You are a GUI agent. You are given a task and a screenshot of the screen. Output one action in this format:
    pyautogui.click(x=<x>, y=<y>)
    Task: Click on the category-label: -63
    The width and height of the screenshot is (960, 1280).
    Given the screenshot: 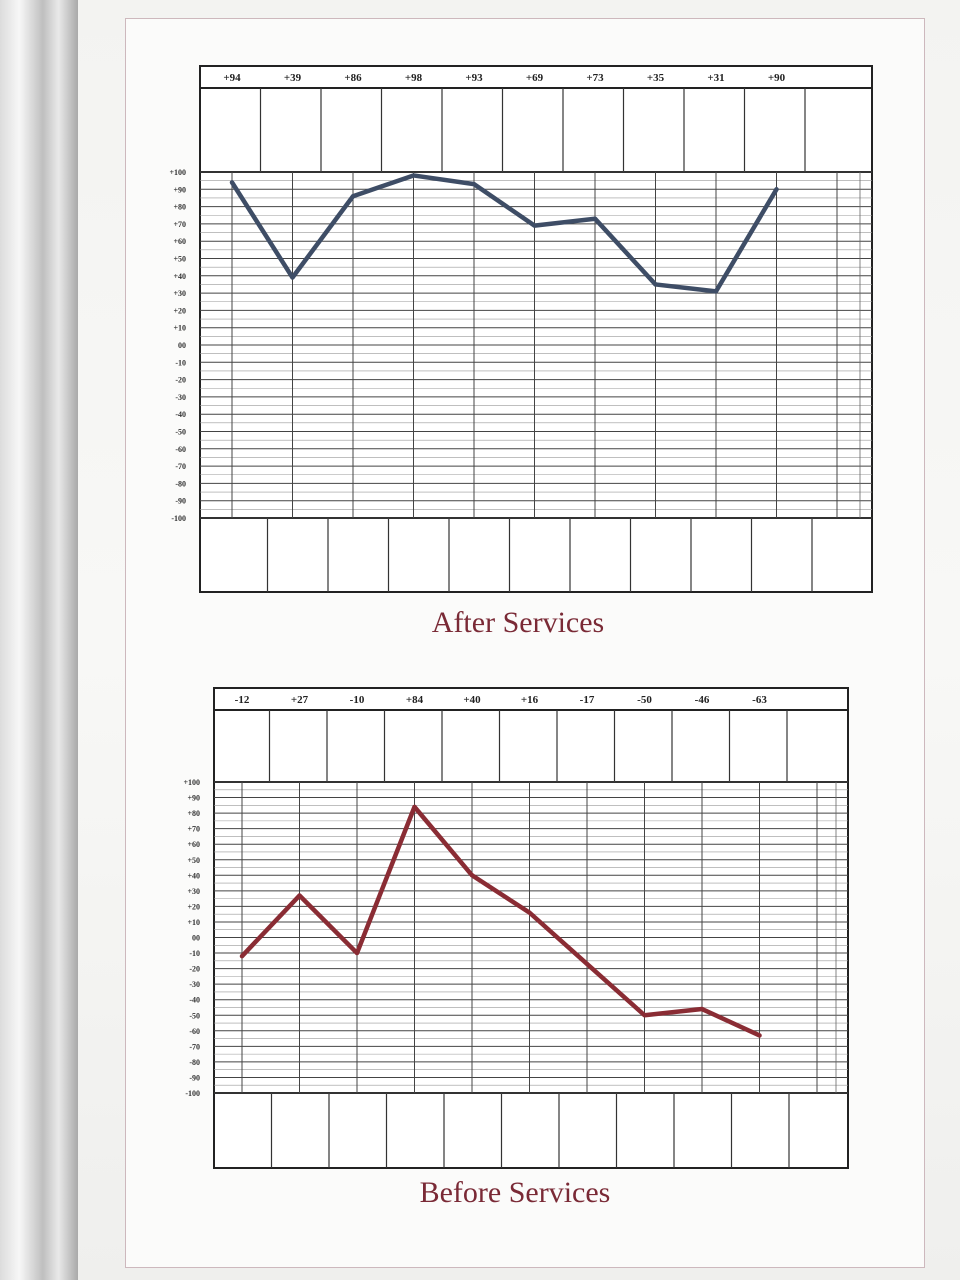 What is the action you would take?
    pyautogui.click(x=759, y=700)
    